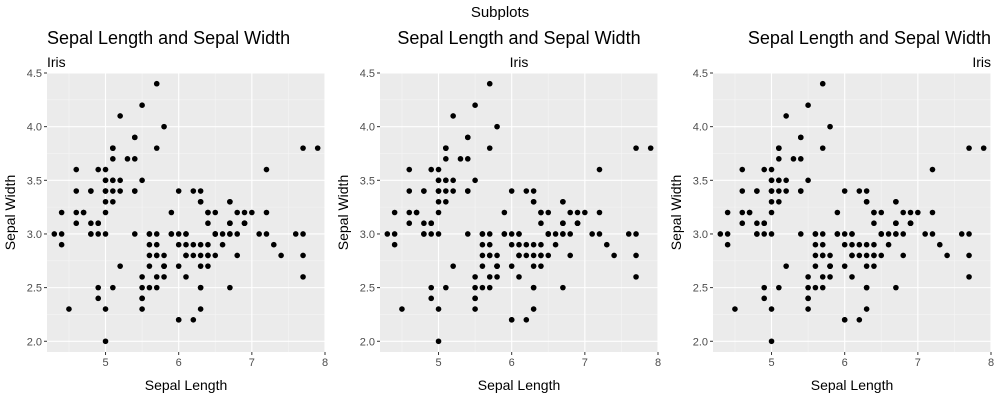 The height and width of the screenshot is (400, 1000). Describe the element at coordinates (991, 363) in the screenshot. I see `x-tick-label: 8` at that location.